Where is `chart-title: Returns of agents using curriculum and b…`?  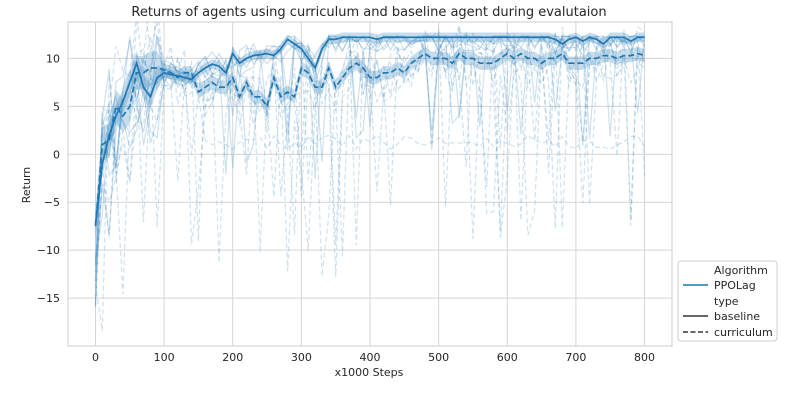 chart-title: Returns of agents using curriculum and b… is located at coordinates (368, 12).